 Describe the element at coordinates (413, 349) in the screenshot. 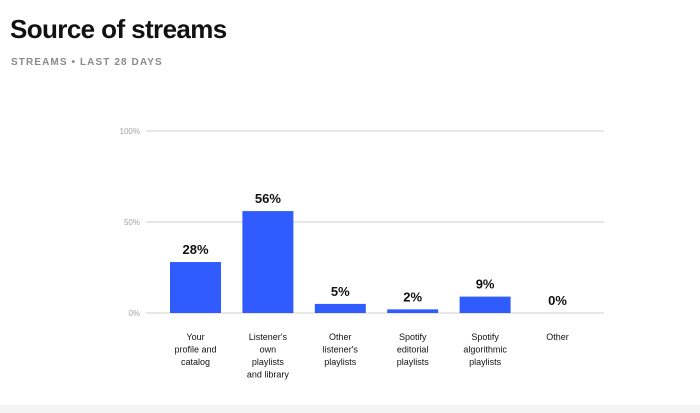

I see `category-label: Spotify editorial playlists` at that location.